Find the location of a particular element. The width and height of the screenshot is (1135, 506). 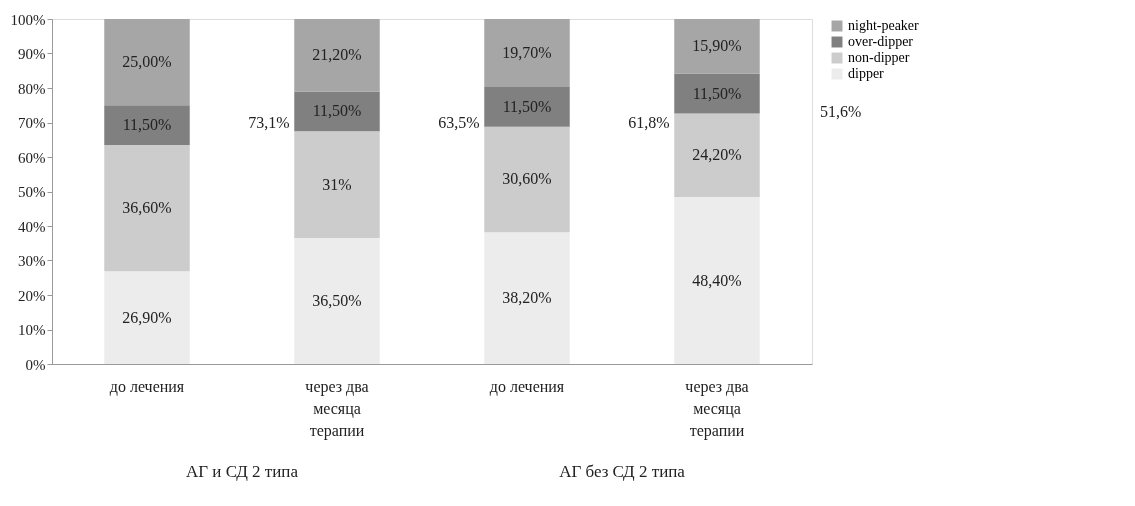

data-label: 36,50% is located at coordinates (337, 301).